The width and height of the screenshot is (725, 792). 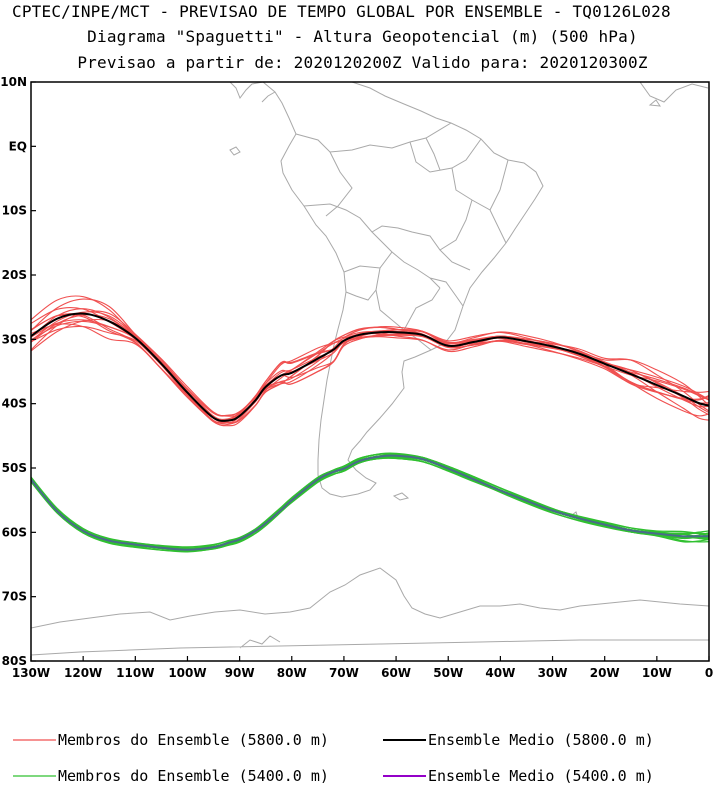 What do you see at coordinates (553, 673) in the screenshot?
I see `x-tick-label: 30W` at bounding box center [553, 673].